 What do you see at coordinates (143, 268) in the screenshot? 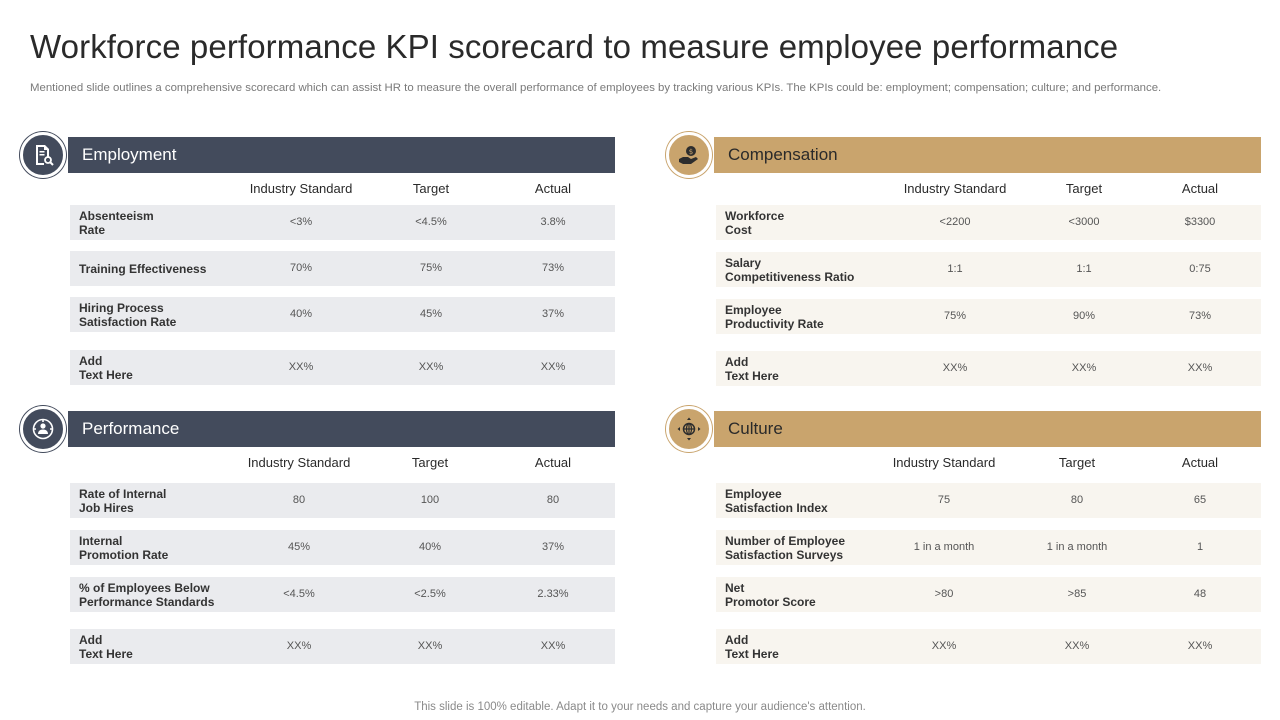
I see `row-label: Training Effectiveness` at bounding box center [143, 268].